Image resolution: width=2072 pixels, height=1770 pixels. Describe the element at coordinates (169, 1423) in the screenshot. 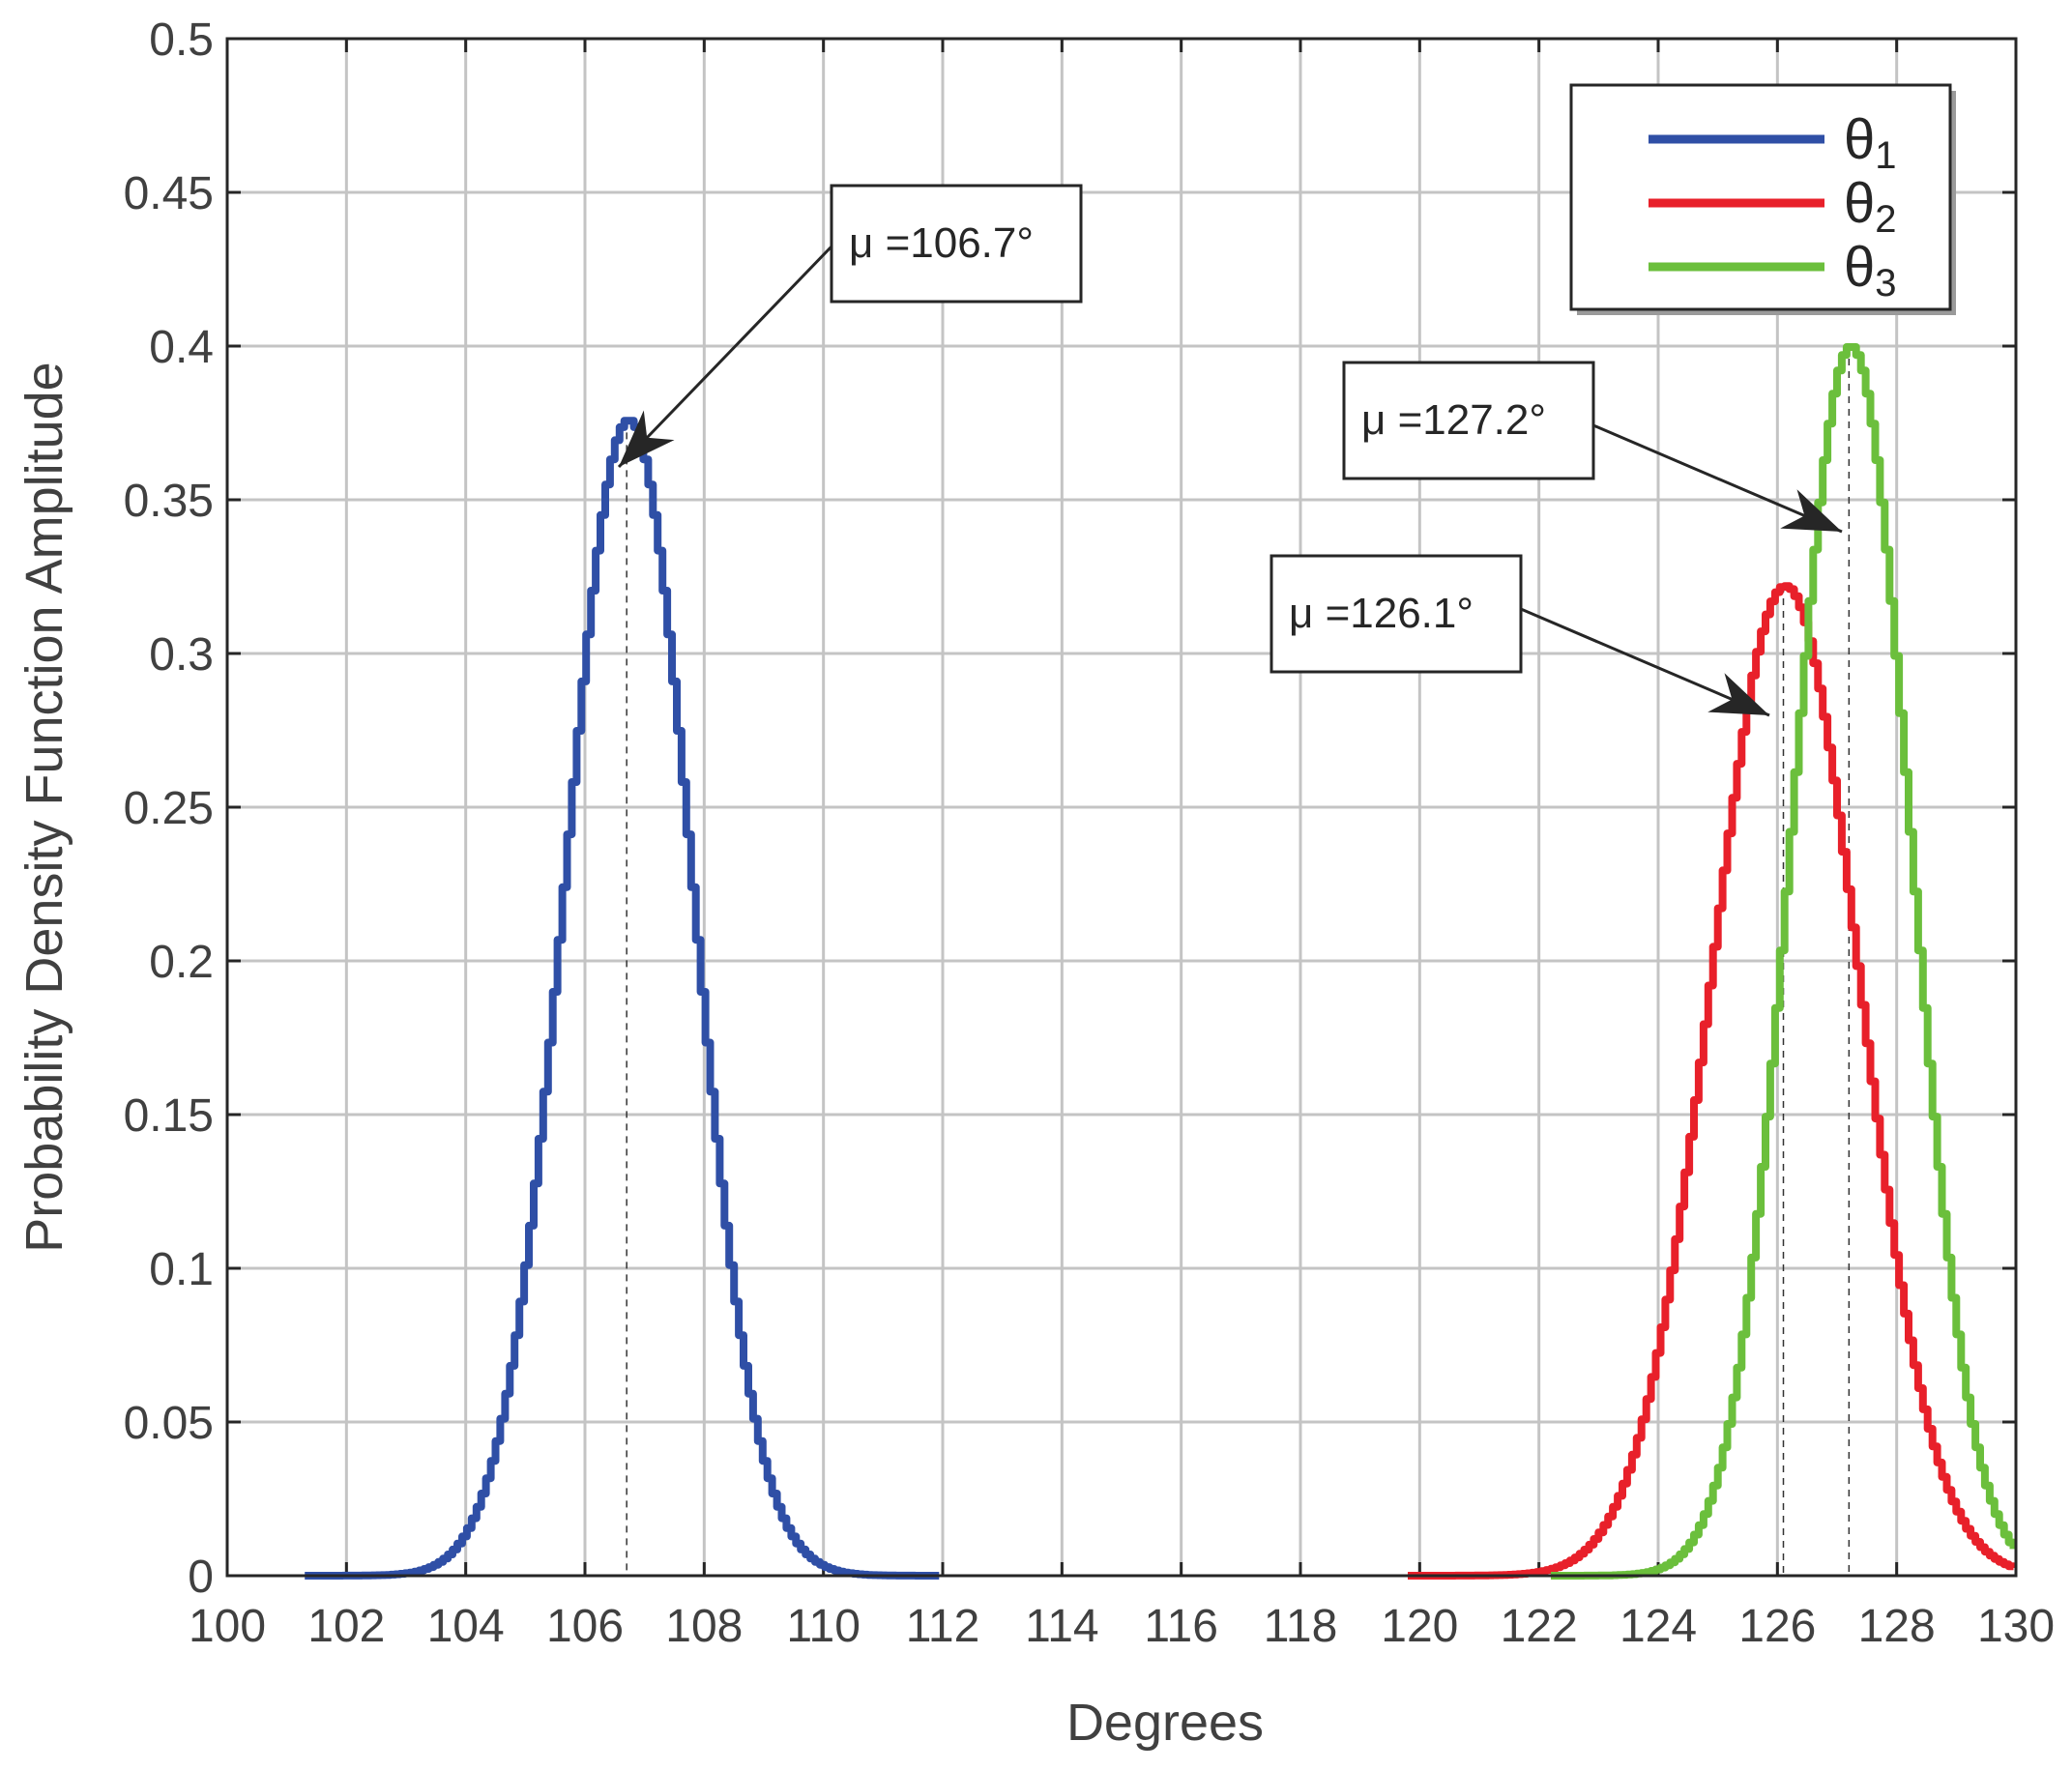

I see `y-tick-label: 0.05` at that location.